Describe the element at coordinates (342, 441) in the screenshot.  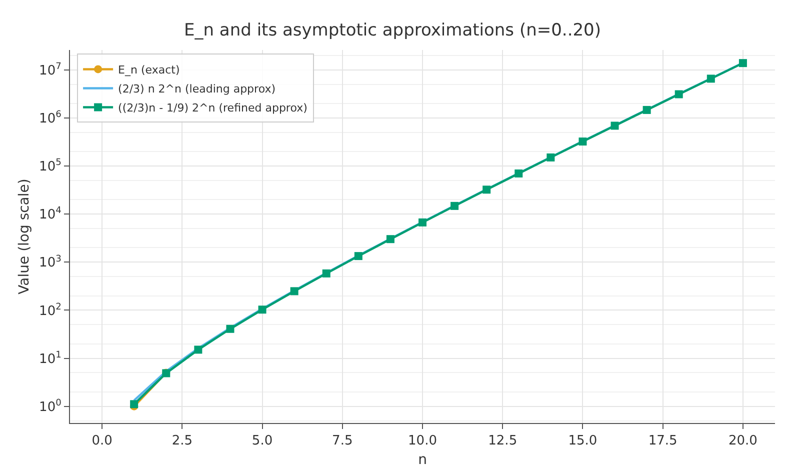
I see `x-tick-label: 7.5` at that location.